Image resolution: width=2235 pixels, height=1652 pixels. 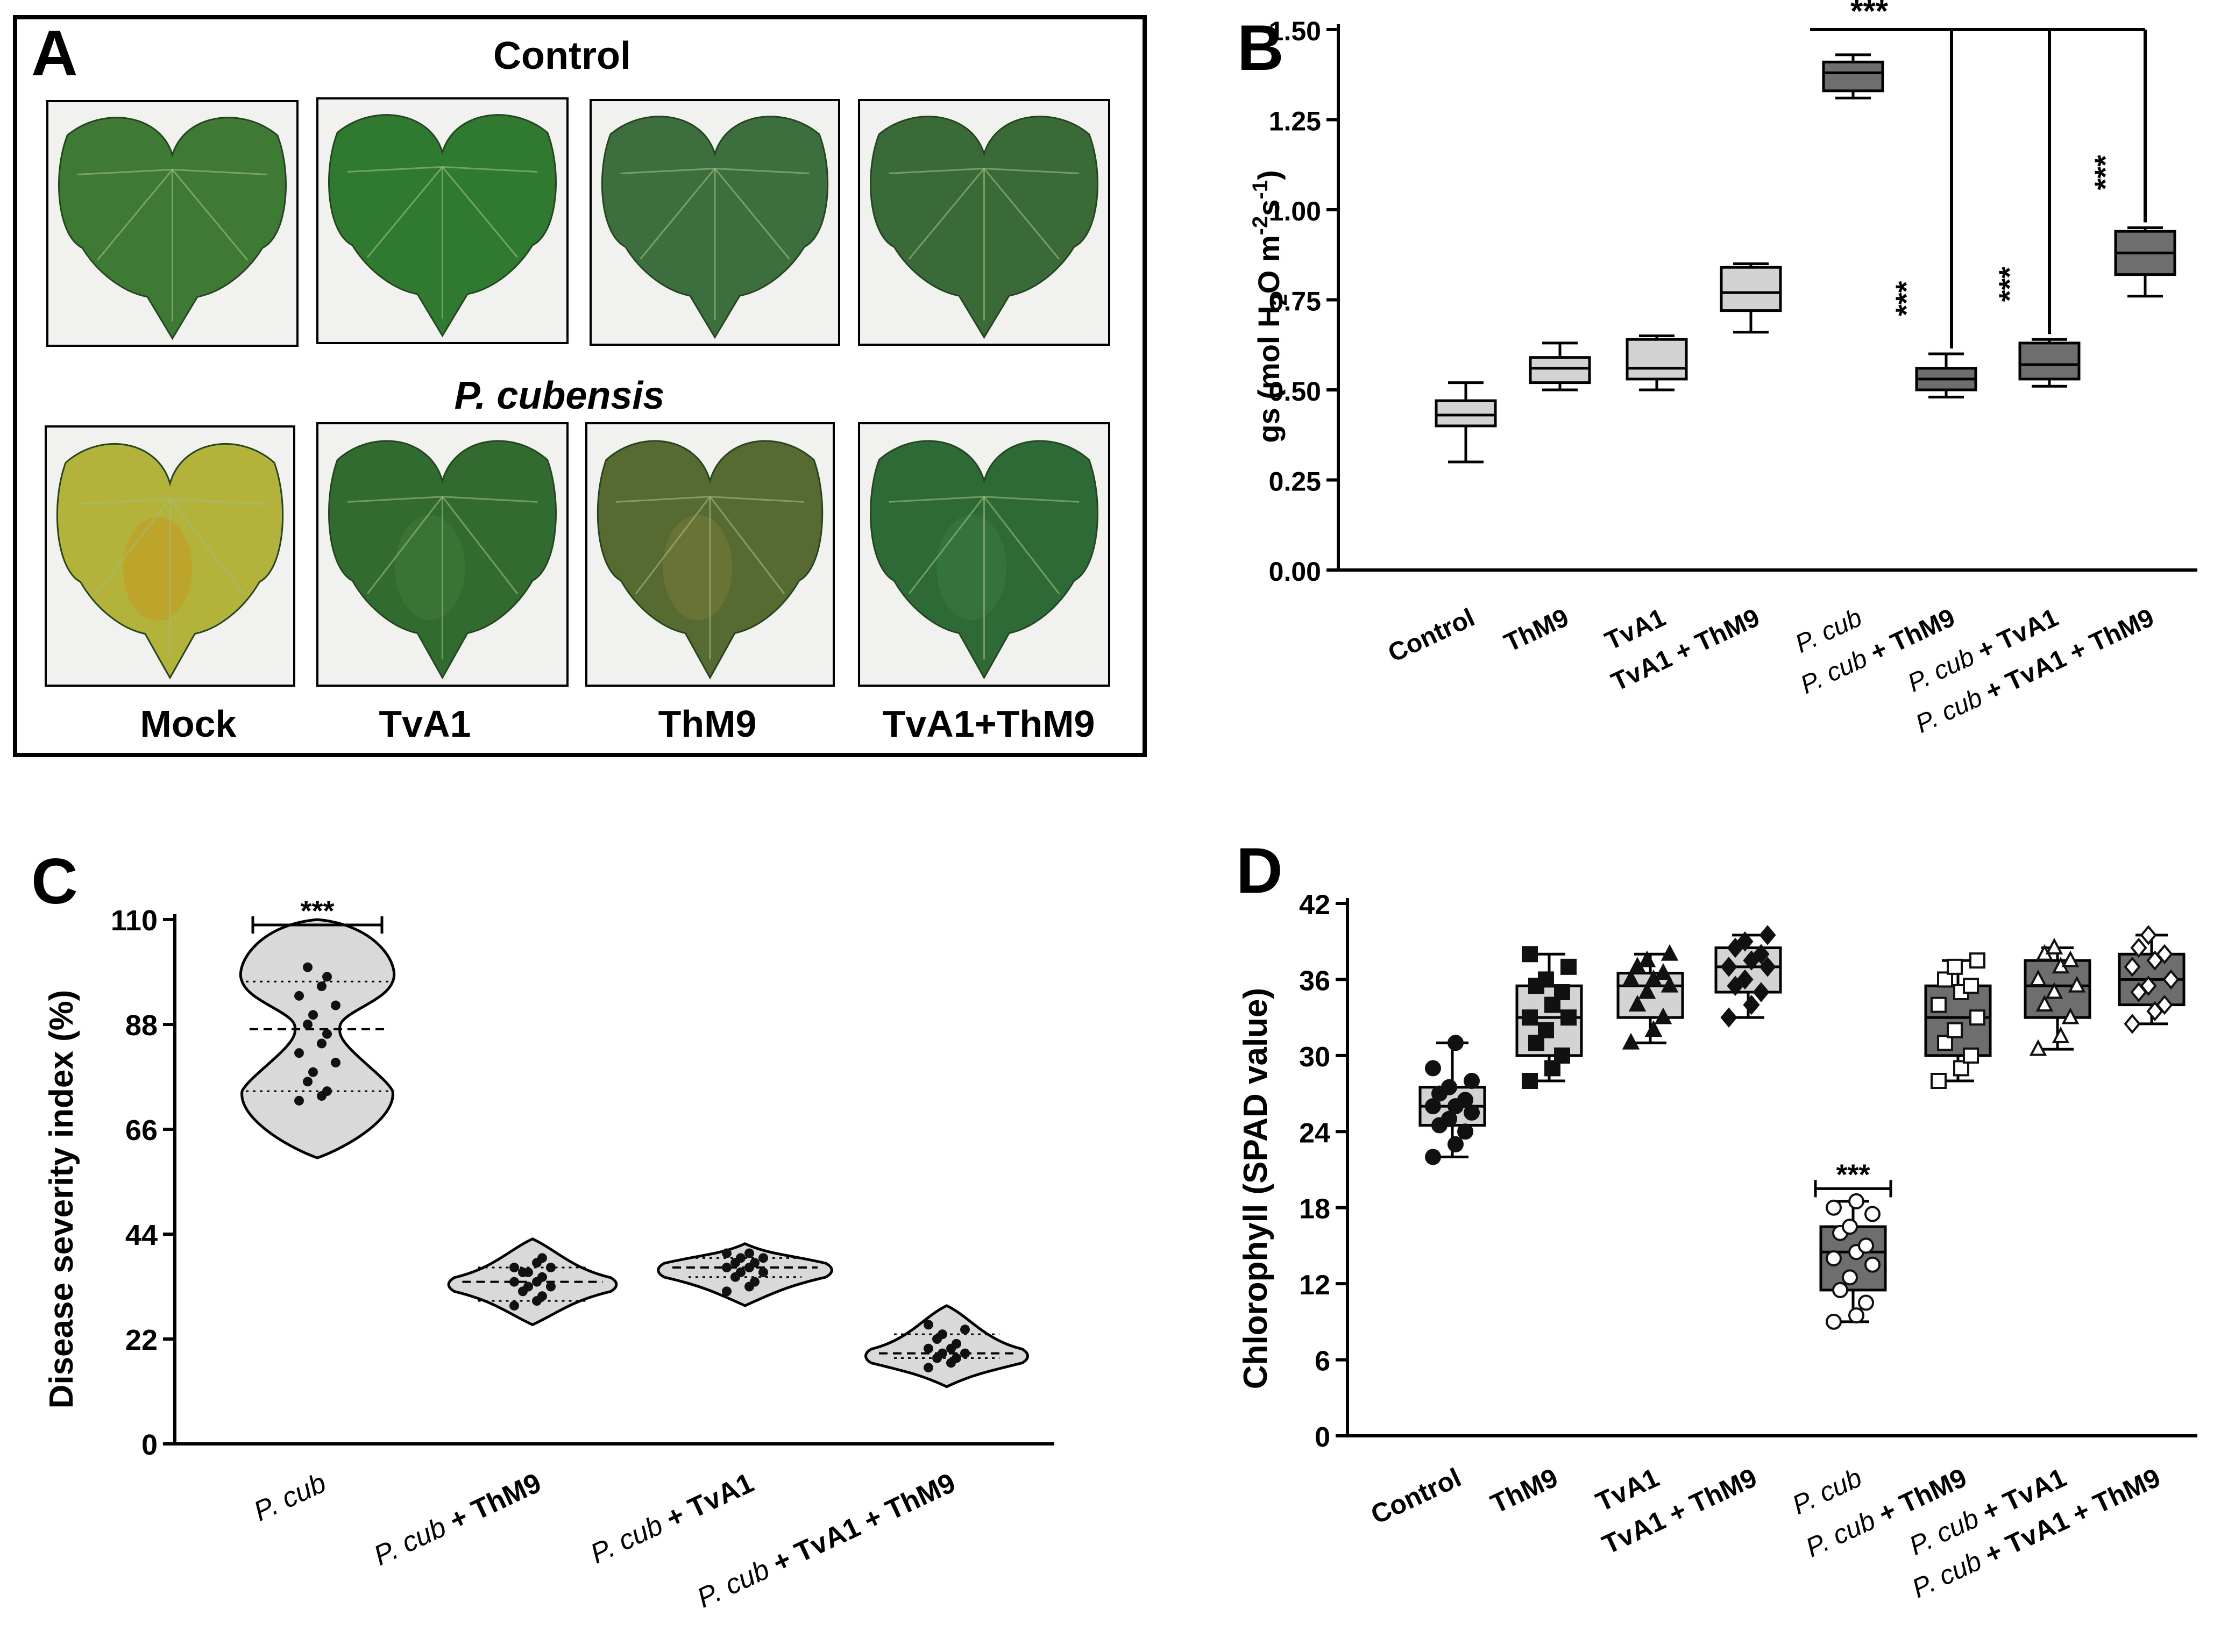 I want to click on panel-b-y-tick-label: 0.00, so click(x=1295, y=572).